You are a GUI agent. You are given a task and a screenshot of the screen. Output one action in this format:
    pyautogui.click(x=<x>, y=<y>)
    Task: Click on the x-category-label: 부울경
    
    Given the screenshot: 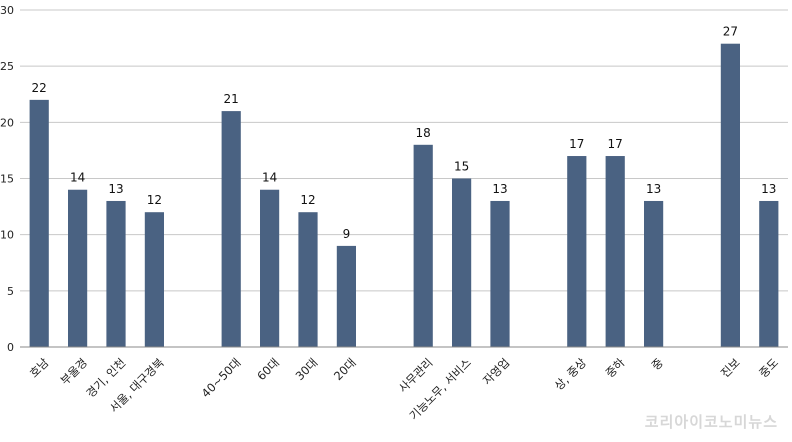 What is the action you would take?
    pyautogui.click(x=74, y=371)
    